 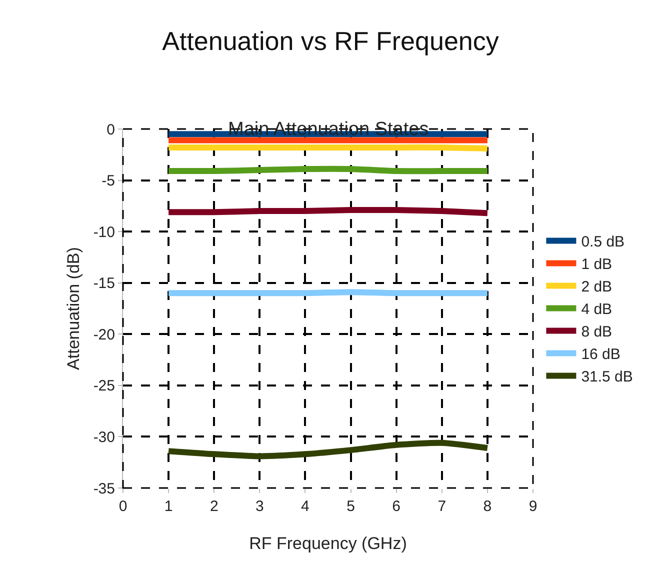 I want to click on y-tick-label: -15, so click(x=104, y=283).